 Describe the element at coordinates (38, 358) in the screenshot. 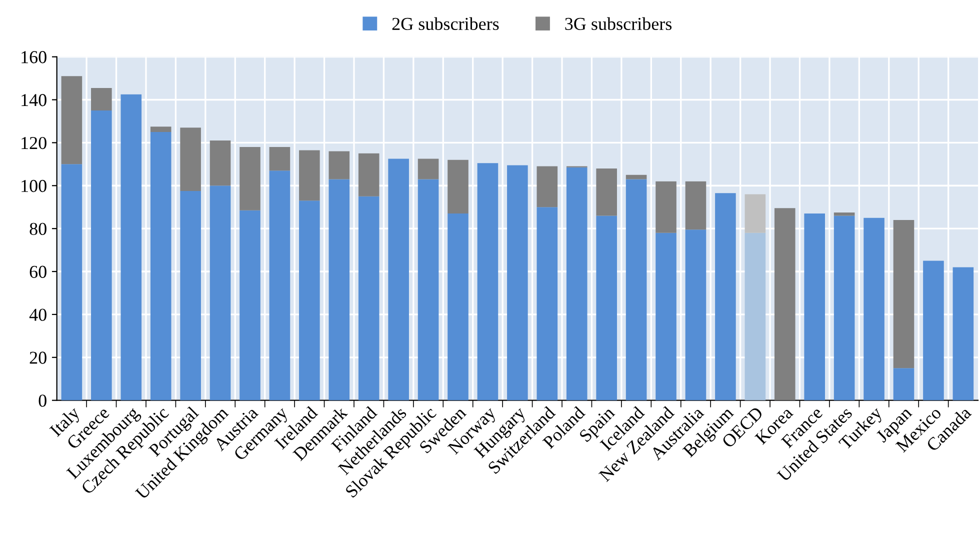

I see `y-tick-label: 20` at that location.